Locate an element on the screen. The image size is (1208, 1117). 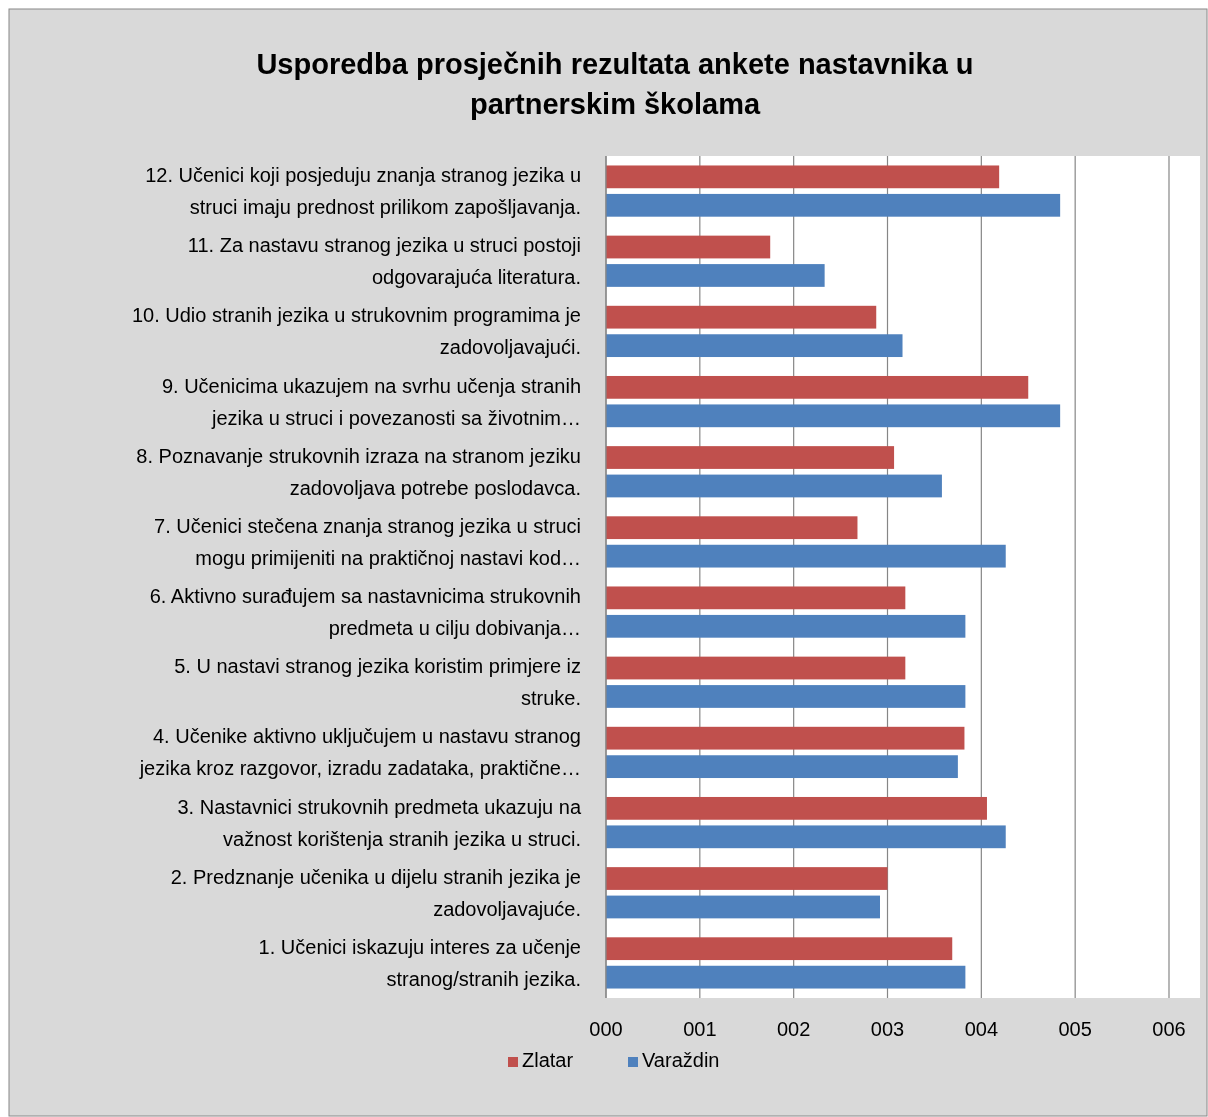
y-tick-label: 10. Udio stranih jezika u strukovnim programima je zadovoljavajući. is located at coordinates (356, 331).